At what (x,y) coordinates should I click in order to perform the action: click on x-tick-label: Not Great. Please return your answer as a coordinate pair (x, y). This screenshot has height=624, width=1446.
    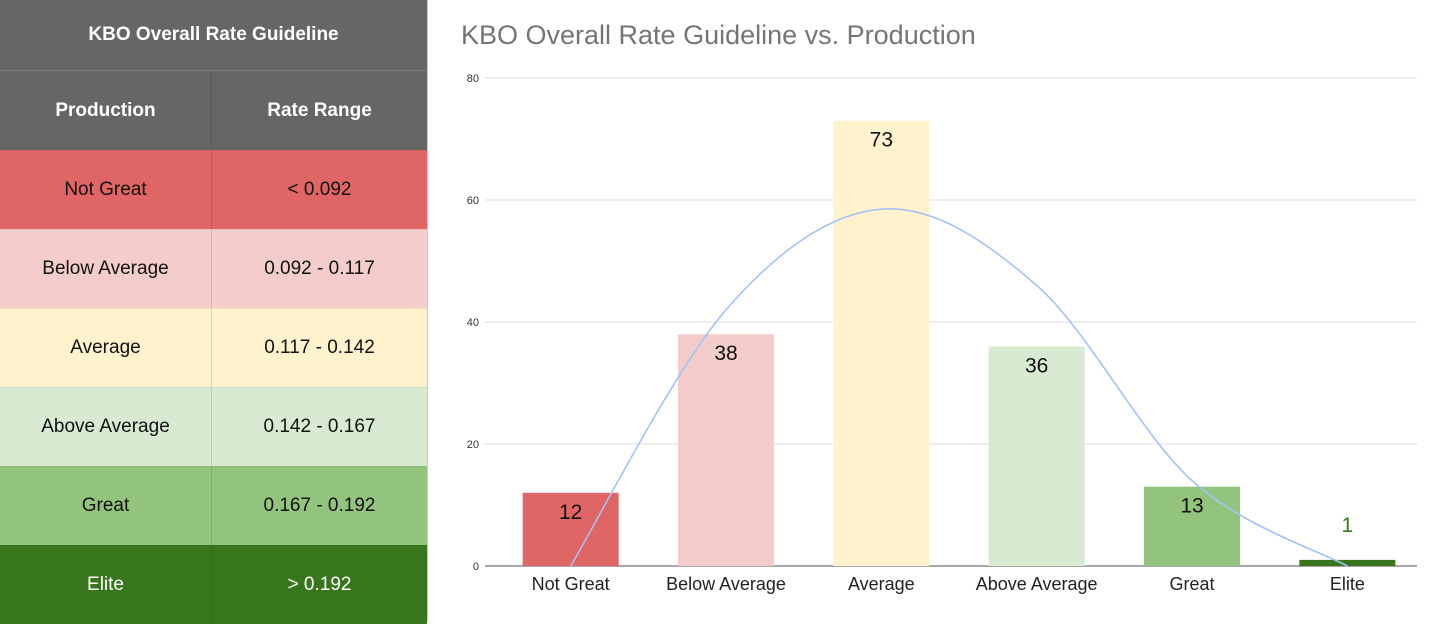
    Looking at the image, I should click on (571, 584).